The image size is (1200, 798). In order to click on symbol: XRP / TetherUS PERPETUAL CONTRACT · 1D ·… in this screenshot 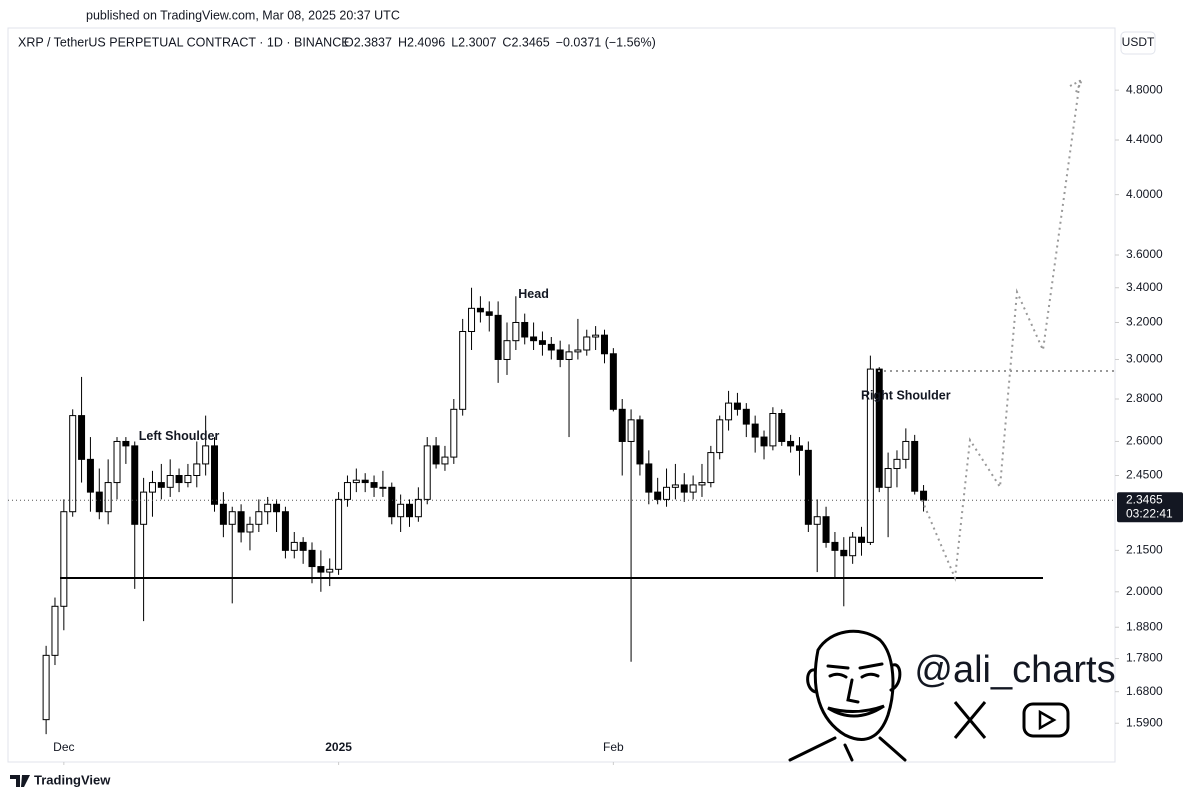, I will do `click(184, 42)`.